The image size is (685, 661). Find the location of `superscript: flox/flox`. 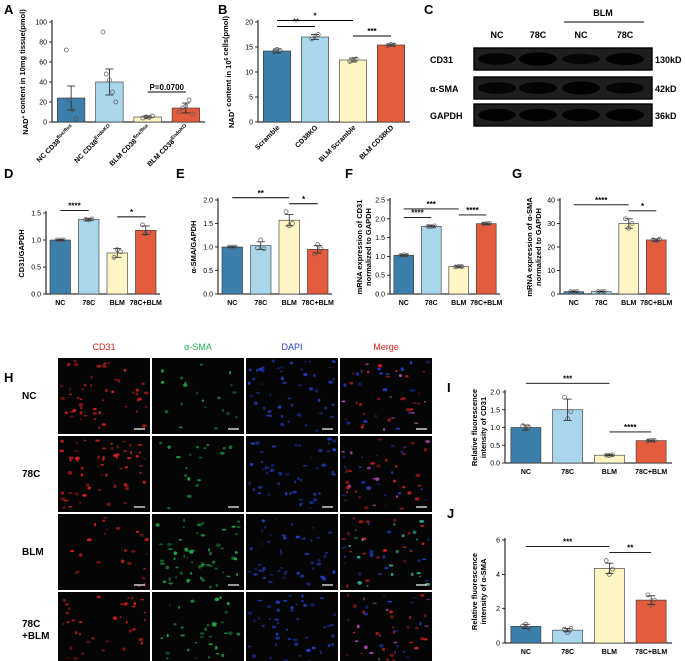

superscript: flox/flox is located at coordinates (141, 132).